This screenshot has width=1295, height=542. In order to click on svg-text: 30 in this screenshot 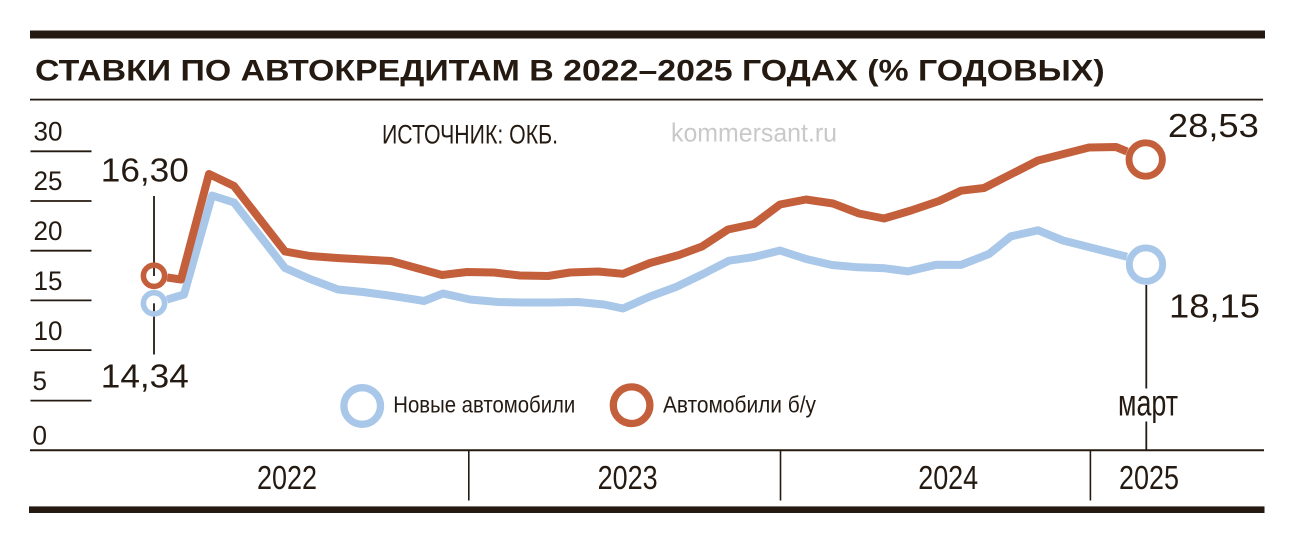, I will do `click(48, 131)`.